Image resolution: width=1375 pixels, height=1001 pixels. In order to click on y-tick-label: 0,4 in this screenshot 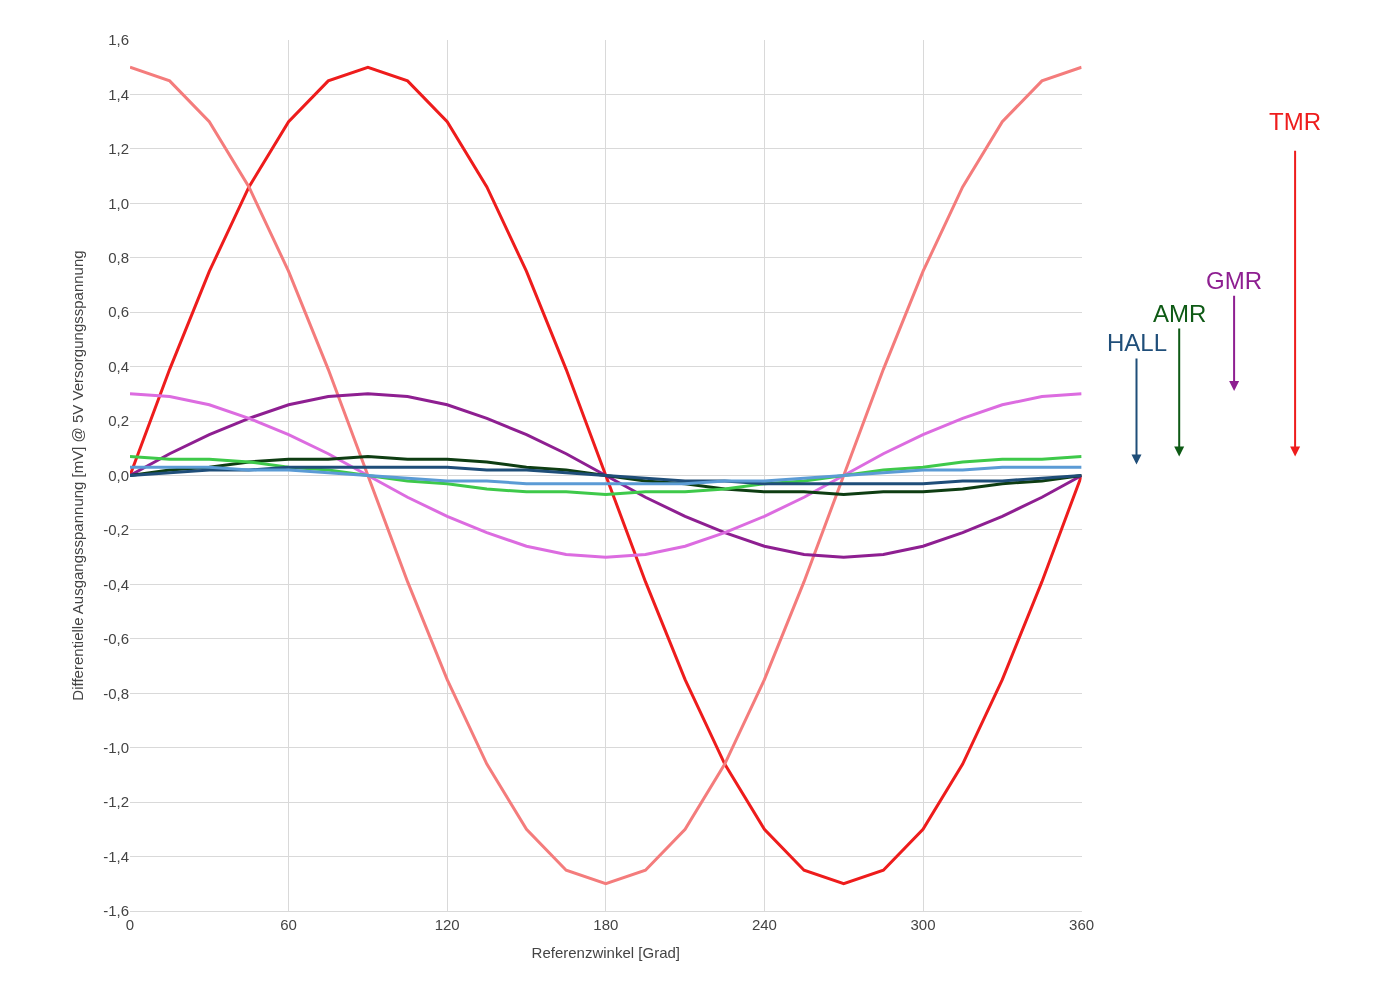, I will do `click(118, 366)`.